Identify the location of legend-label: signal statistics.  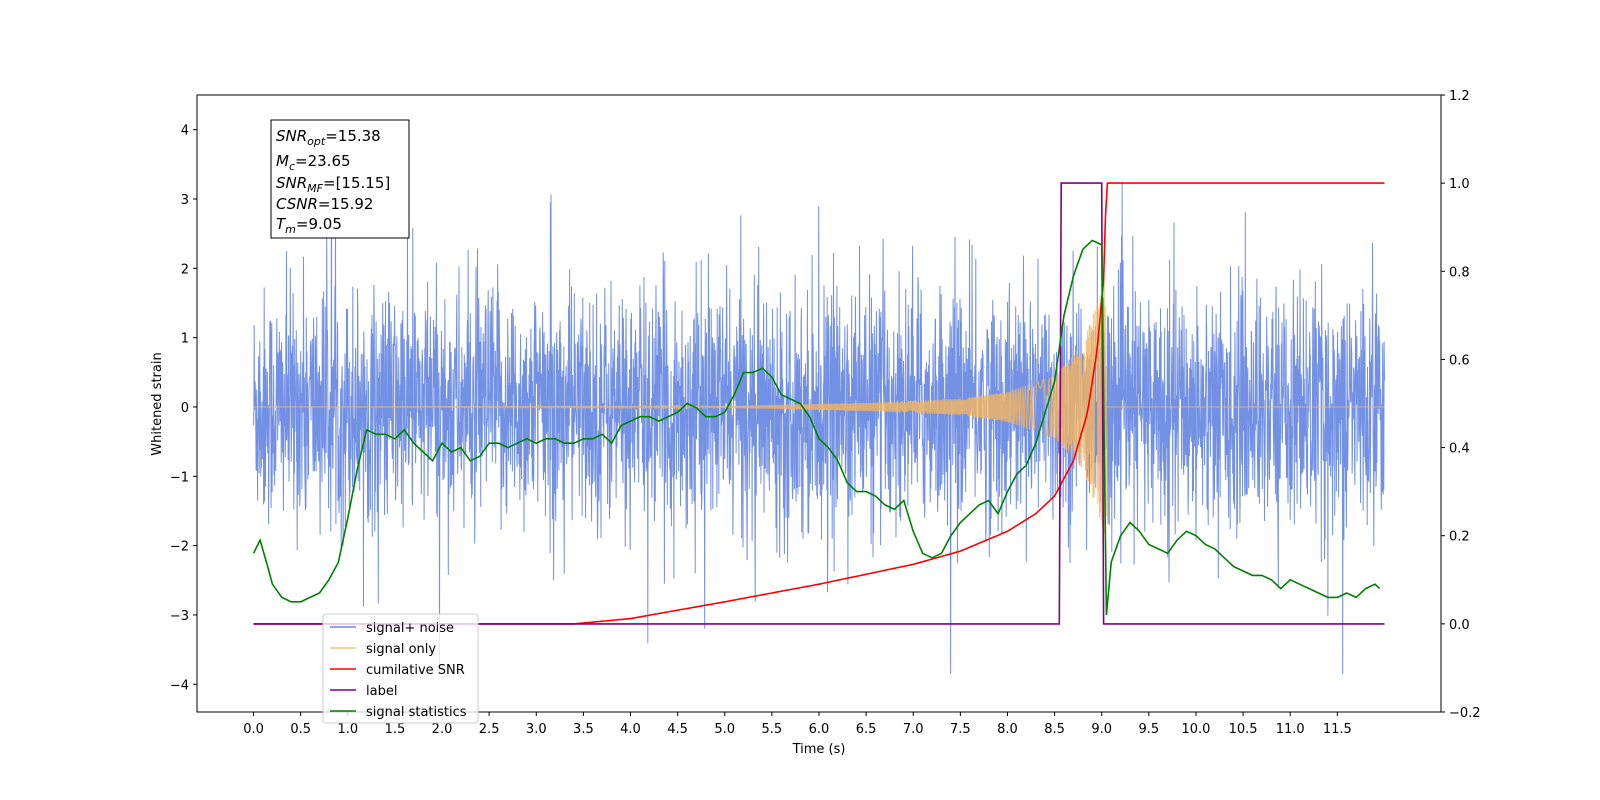
(416, 712).